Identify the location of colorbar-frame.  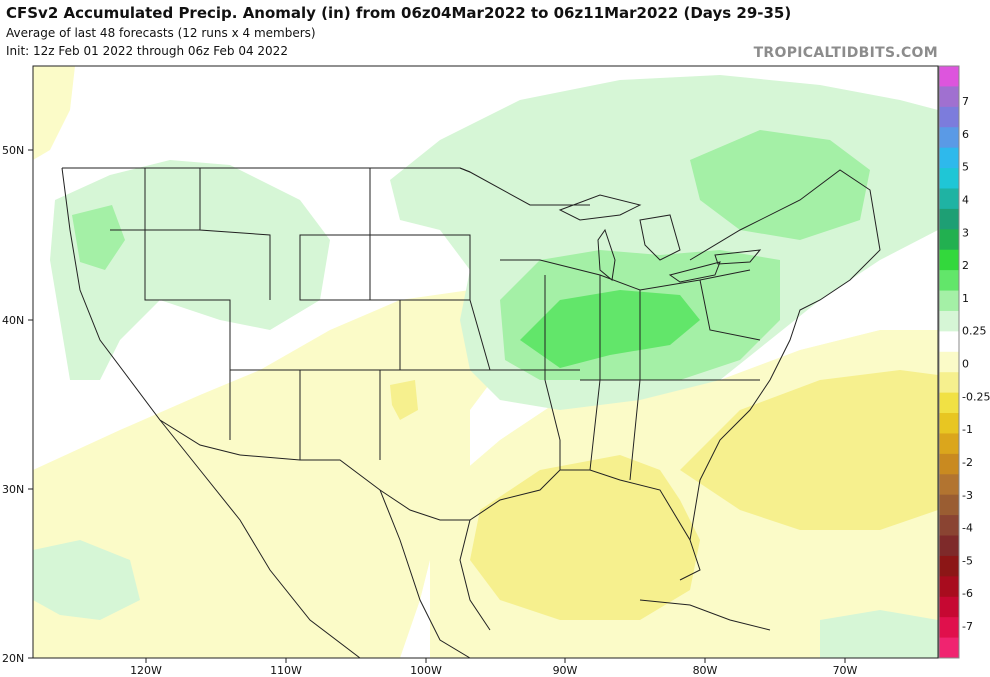
(949, 362).